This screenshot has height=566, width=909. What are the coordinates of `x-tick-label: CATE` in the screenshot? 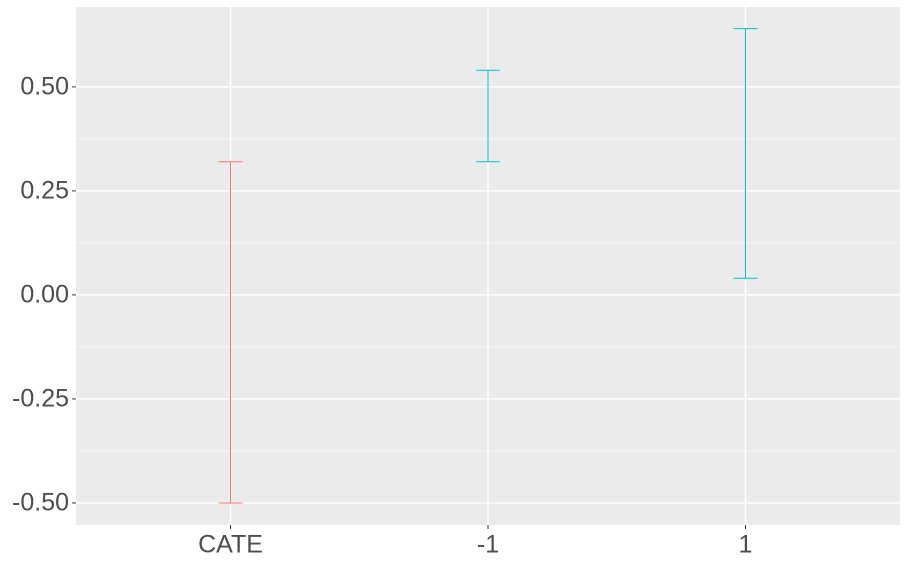 It's located at (230, 545).